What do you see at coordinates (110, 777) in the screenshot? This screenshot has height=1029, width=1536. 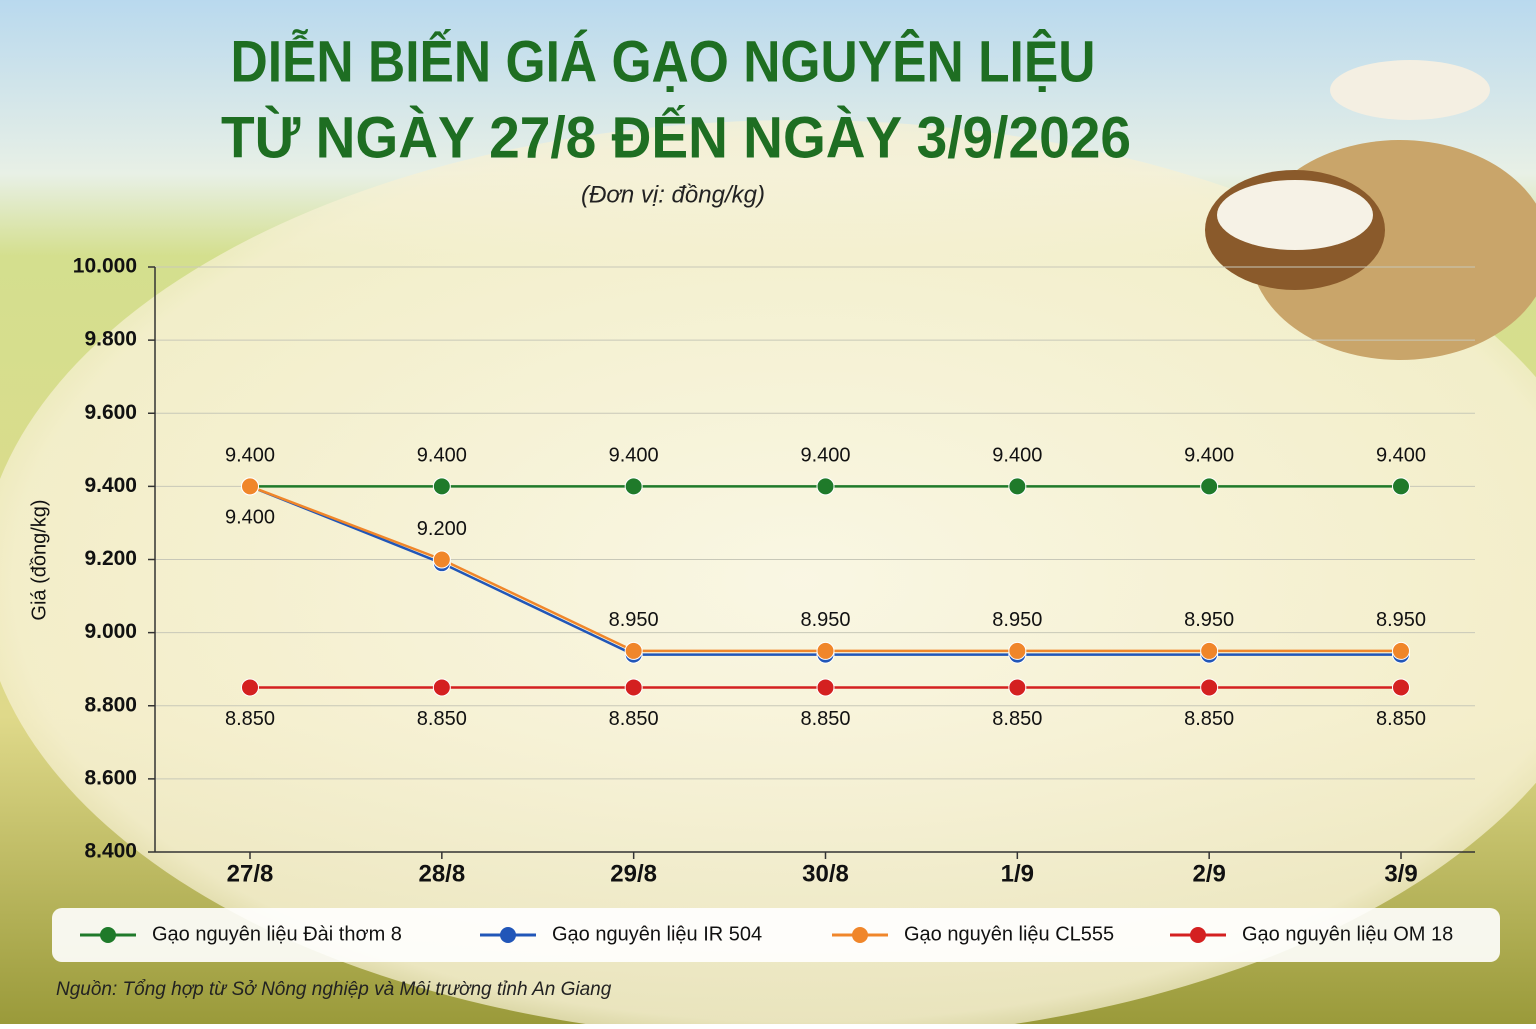 I see `y-tick-label: 8.600` at bounding box center [110, 777].